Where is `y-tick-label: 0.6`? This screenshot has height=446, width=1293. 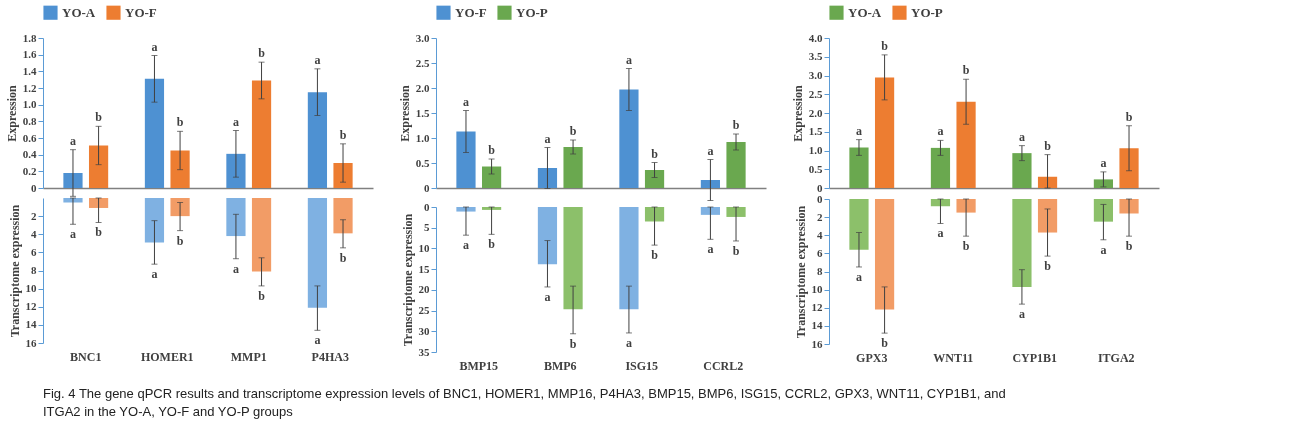
y-tick-label: 0.6 is located at coordinates (29, 137).